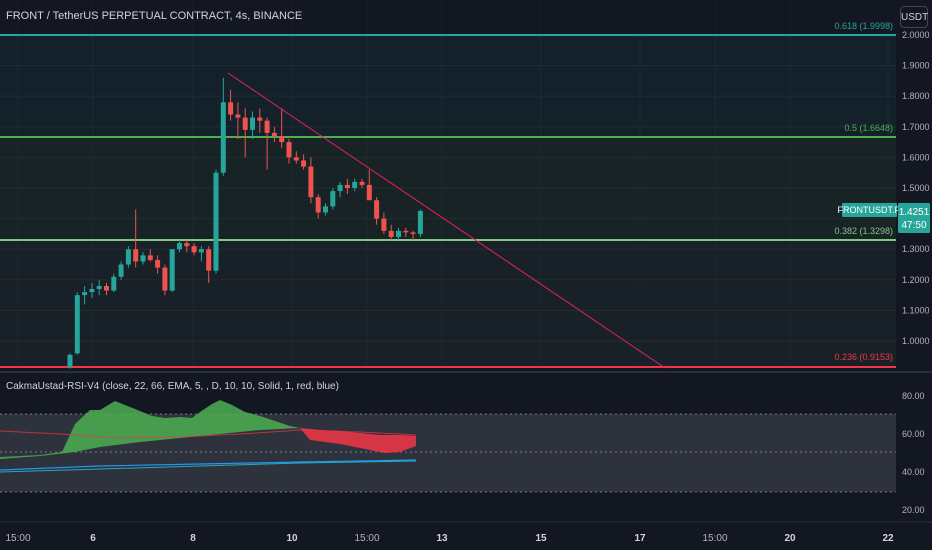 The width and height of the screenshot is (932, 550). Describe the element at coordinates (863, 231) in the screenshot. I see `fib-label-0382: 0.382 (1.3298)` at that location.